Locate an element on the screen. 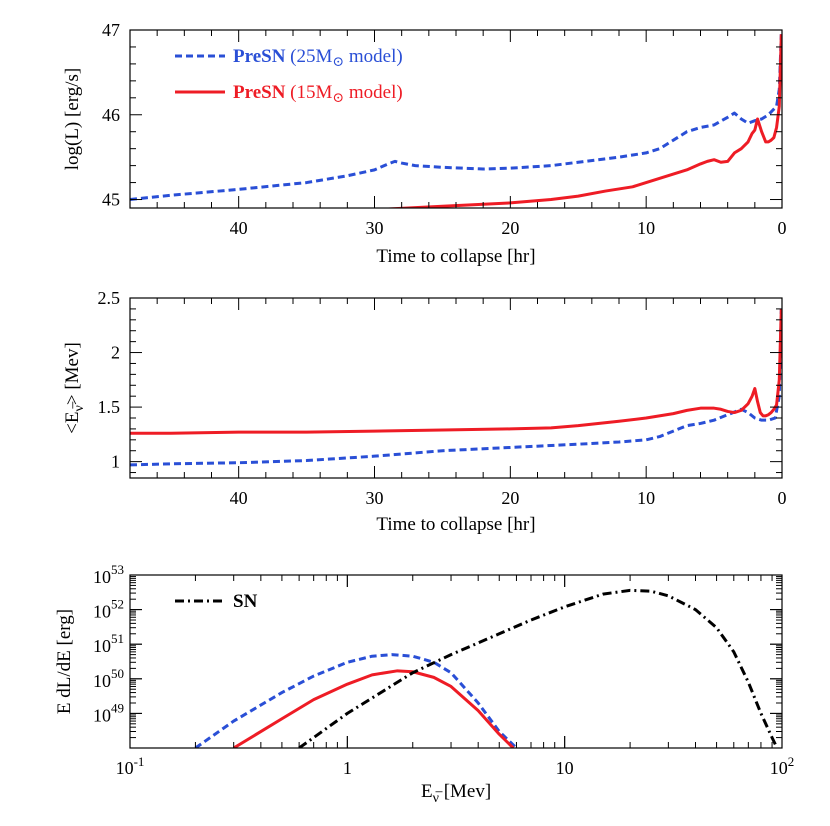  legend-label-text: (25M is located at coordinates (308, 56).